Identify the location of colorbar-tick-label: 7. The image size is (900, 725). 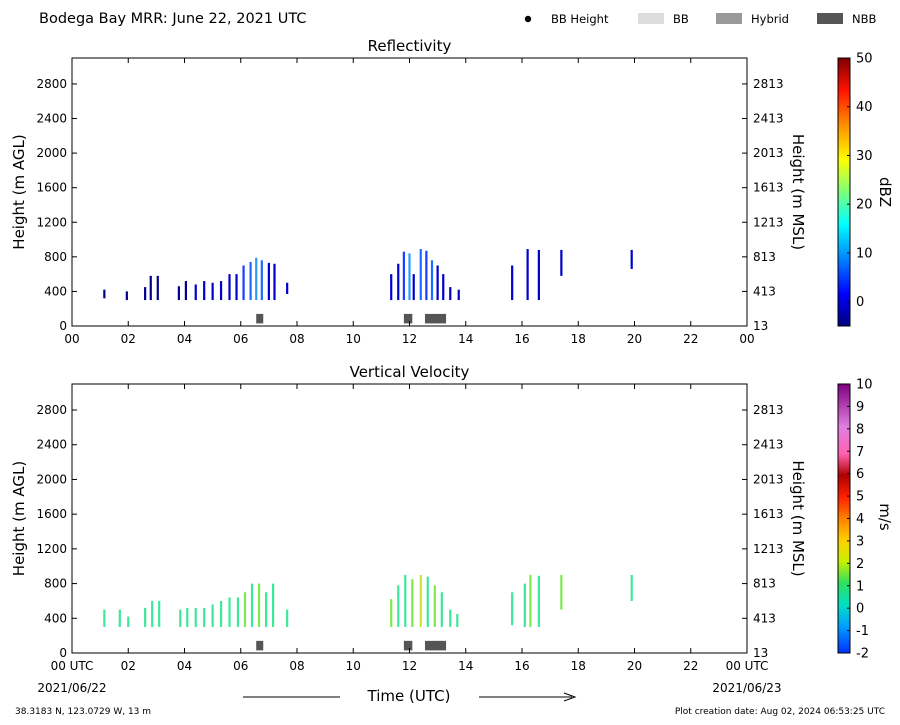
(860, 452).